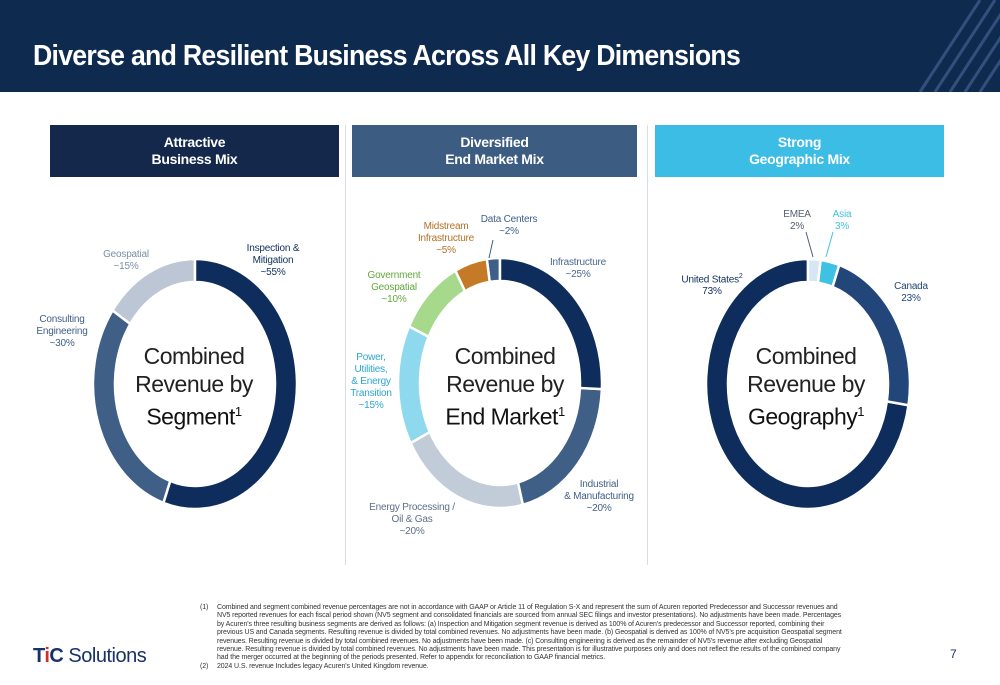 The width and height of the screenshot is (1000, 685). I want to click on decorative-stripes, so click(959, 46).